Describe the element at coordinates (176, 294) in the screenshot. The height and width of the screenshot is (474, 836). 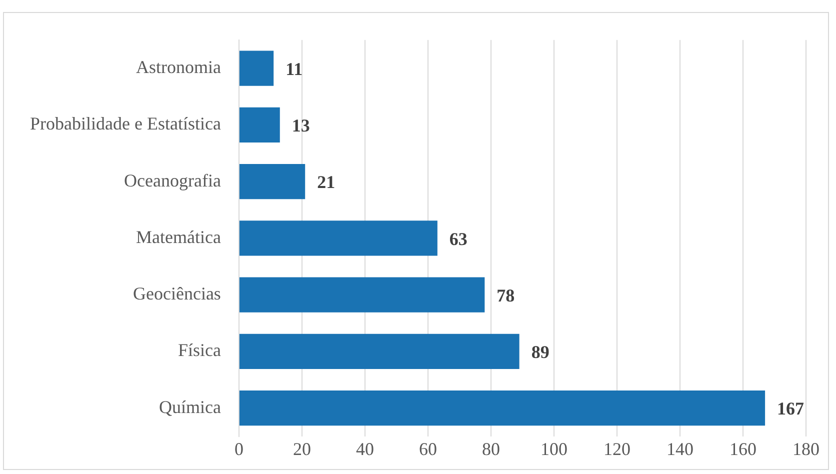
I see `y-tick-label: Geociências` at that location.